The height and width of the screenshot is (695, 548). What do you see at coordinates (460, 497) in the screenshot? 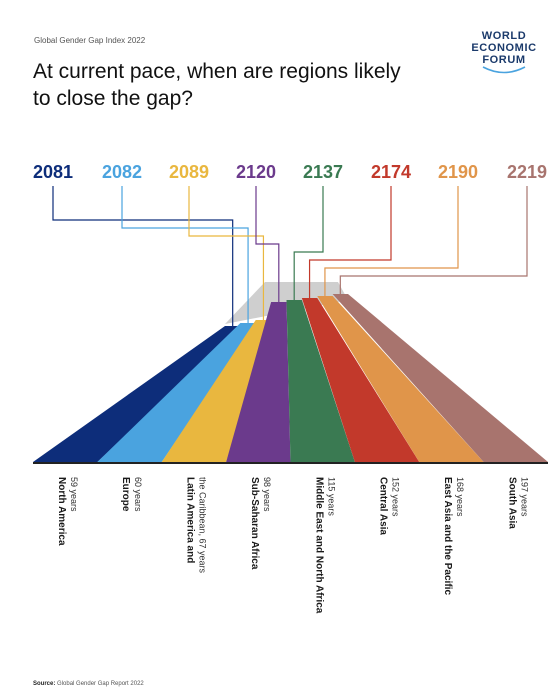
I see `region-years: 168 years` at bounding box center [460, 497].